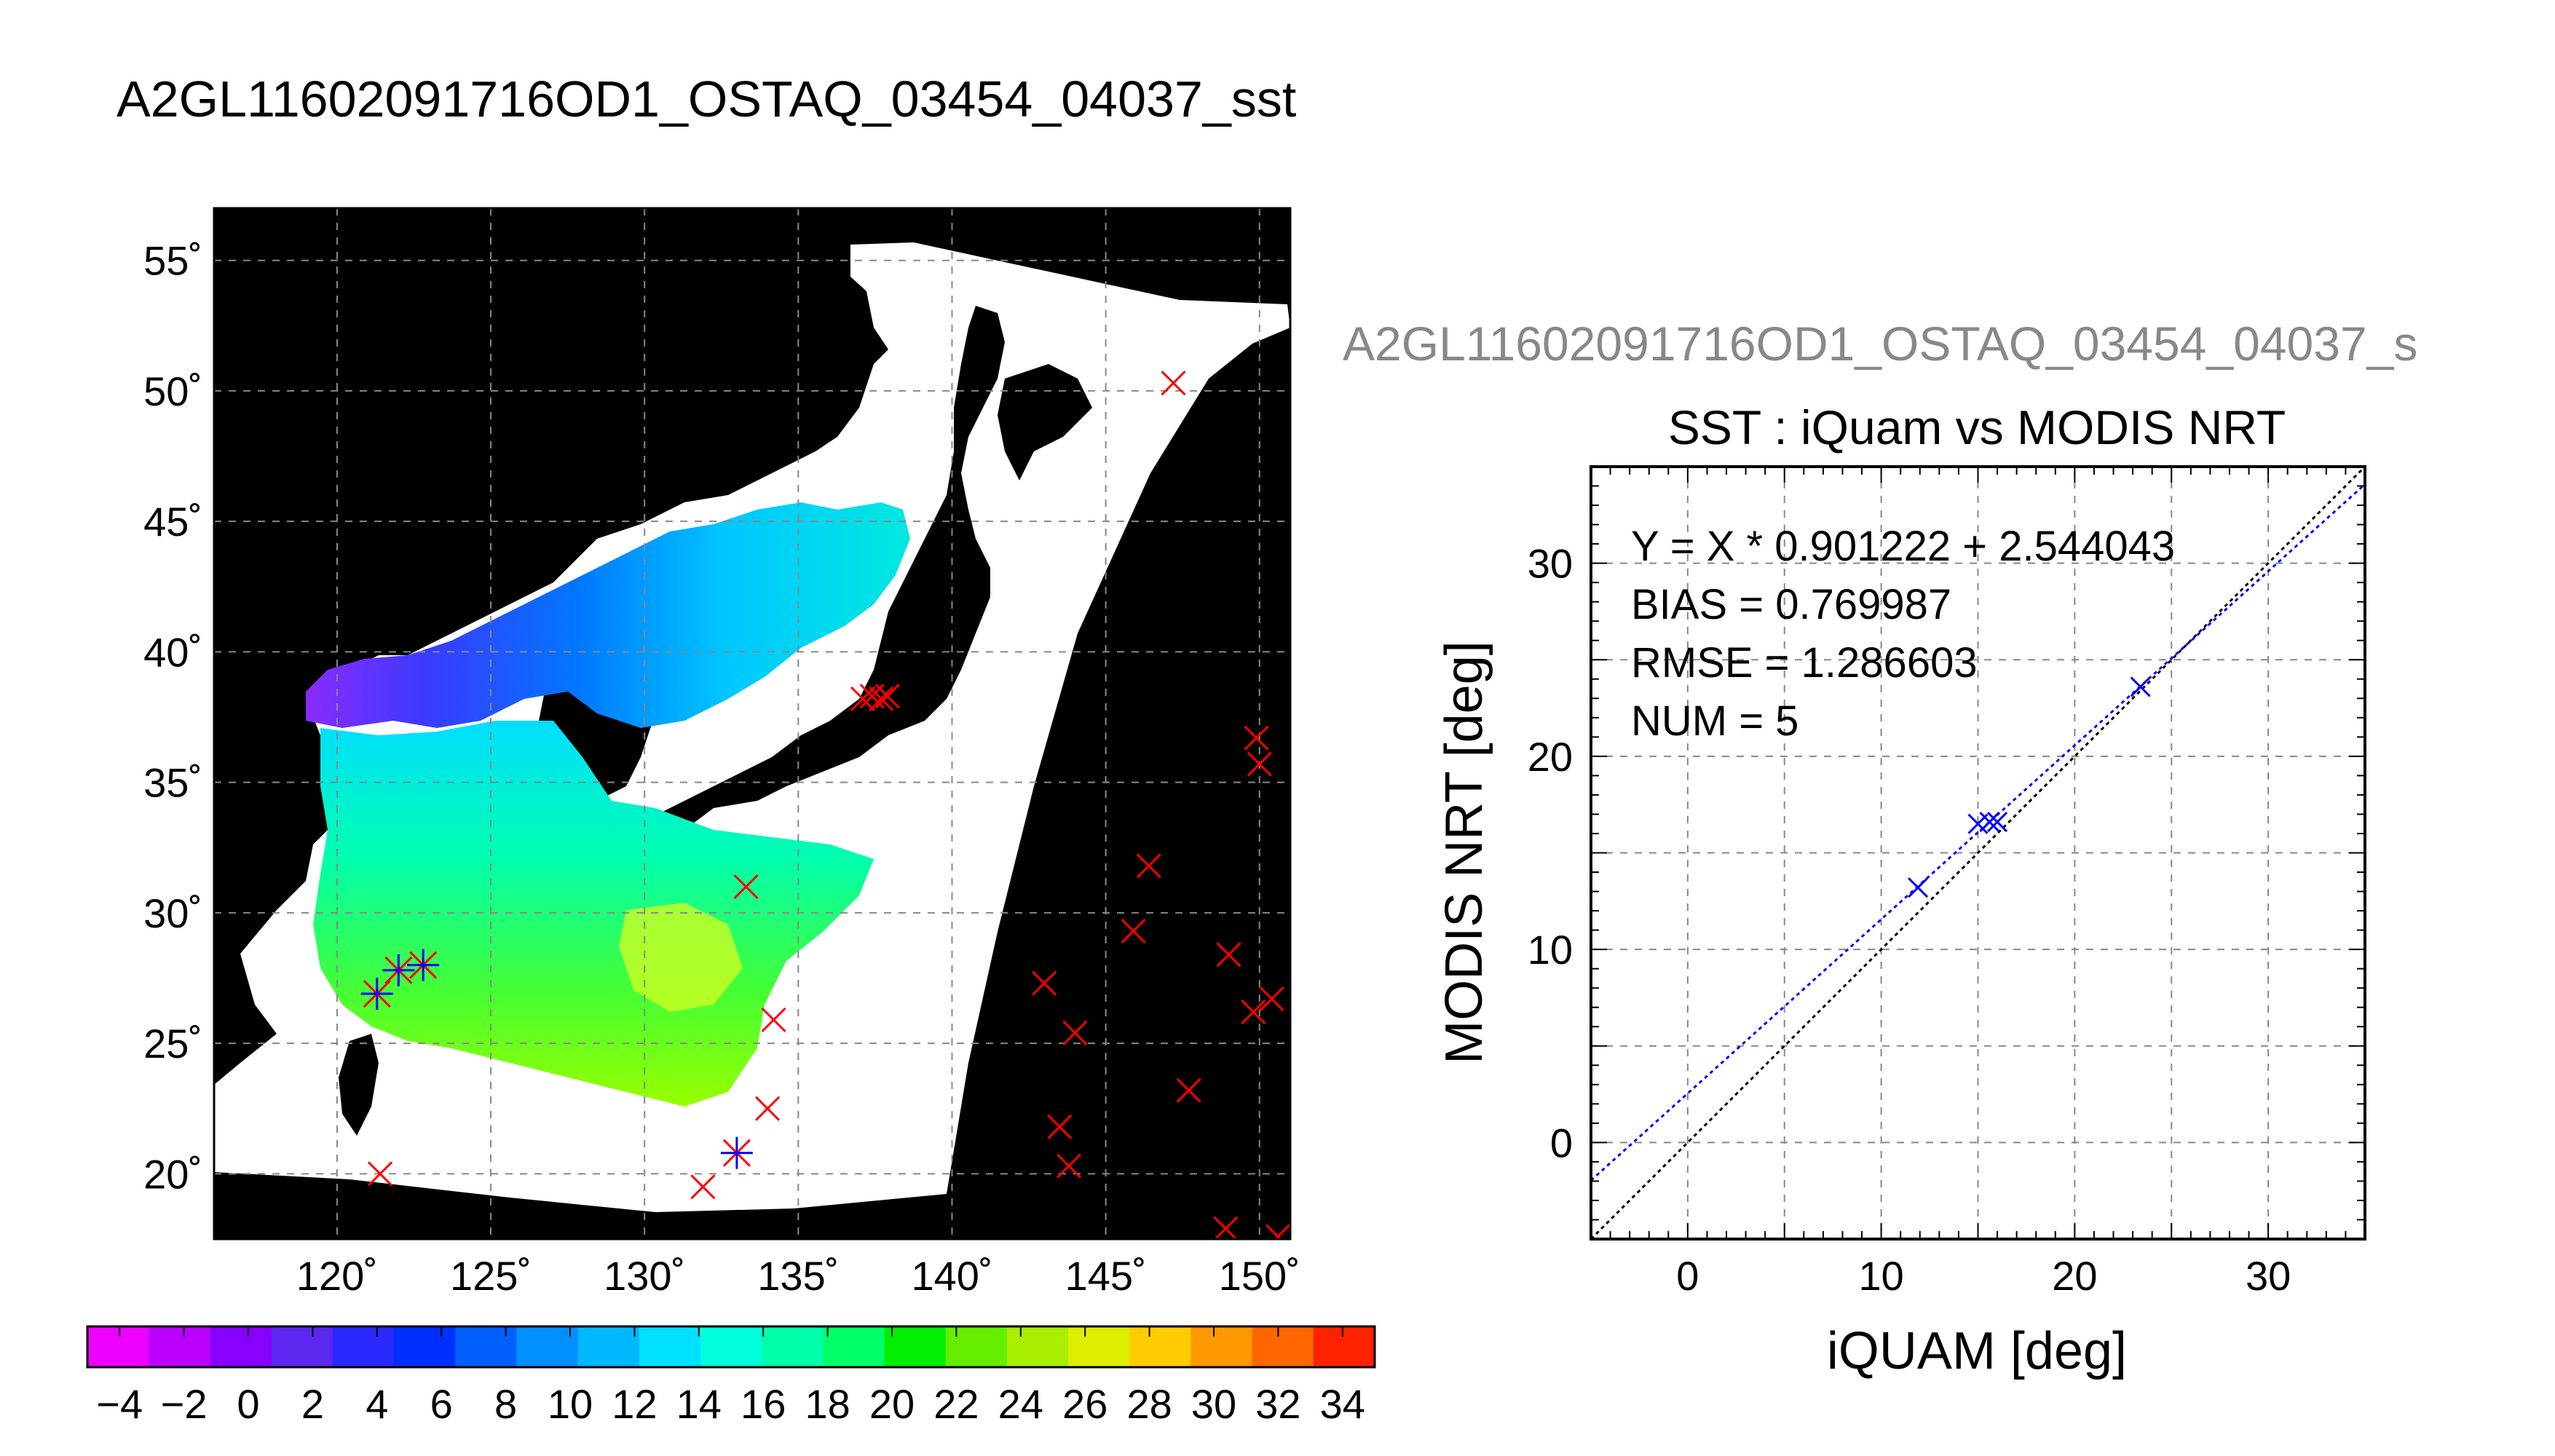 Image resolution: width=2555 pixels, height=1456 pixels. Describe the element at coordinates (1464, 852) in the screenshot. I see `scatter-ylabel: MODIS NRT [deg]` at that location.